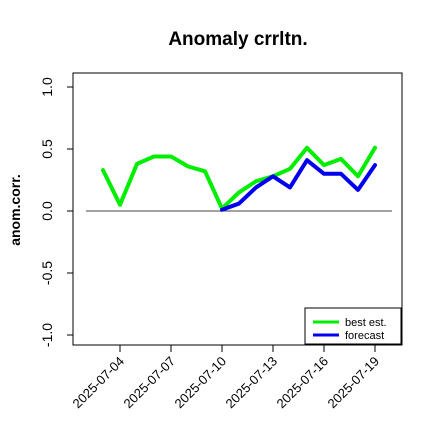 The height and width of the screenshot is (440, 440). What do you see at coordinates (15, 210) in the screenshot?
I see `y-axis-label: anom.corr.` at bounding box center [15, 210].